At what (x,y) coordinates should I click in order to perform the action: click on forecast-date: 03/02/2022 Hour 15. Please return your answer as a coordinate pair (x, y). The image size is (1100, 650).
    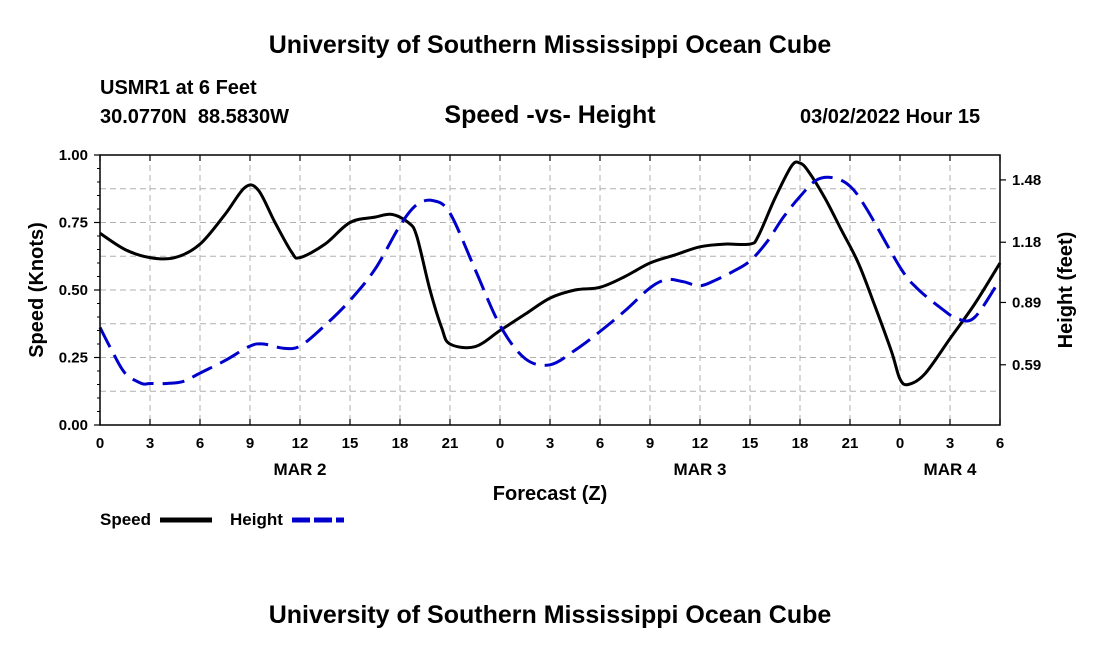
    Looking at the image, I should click on (890, 117).